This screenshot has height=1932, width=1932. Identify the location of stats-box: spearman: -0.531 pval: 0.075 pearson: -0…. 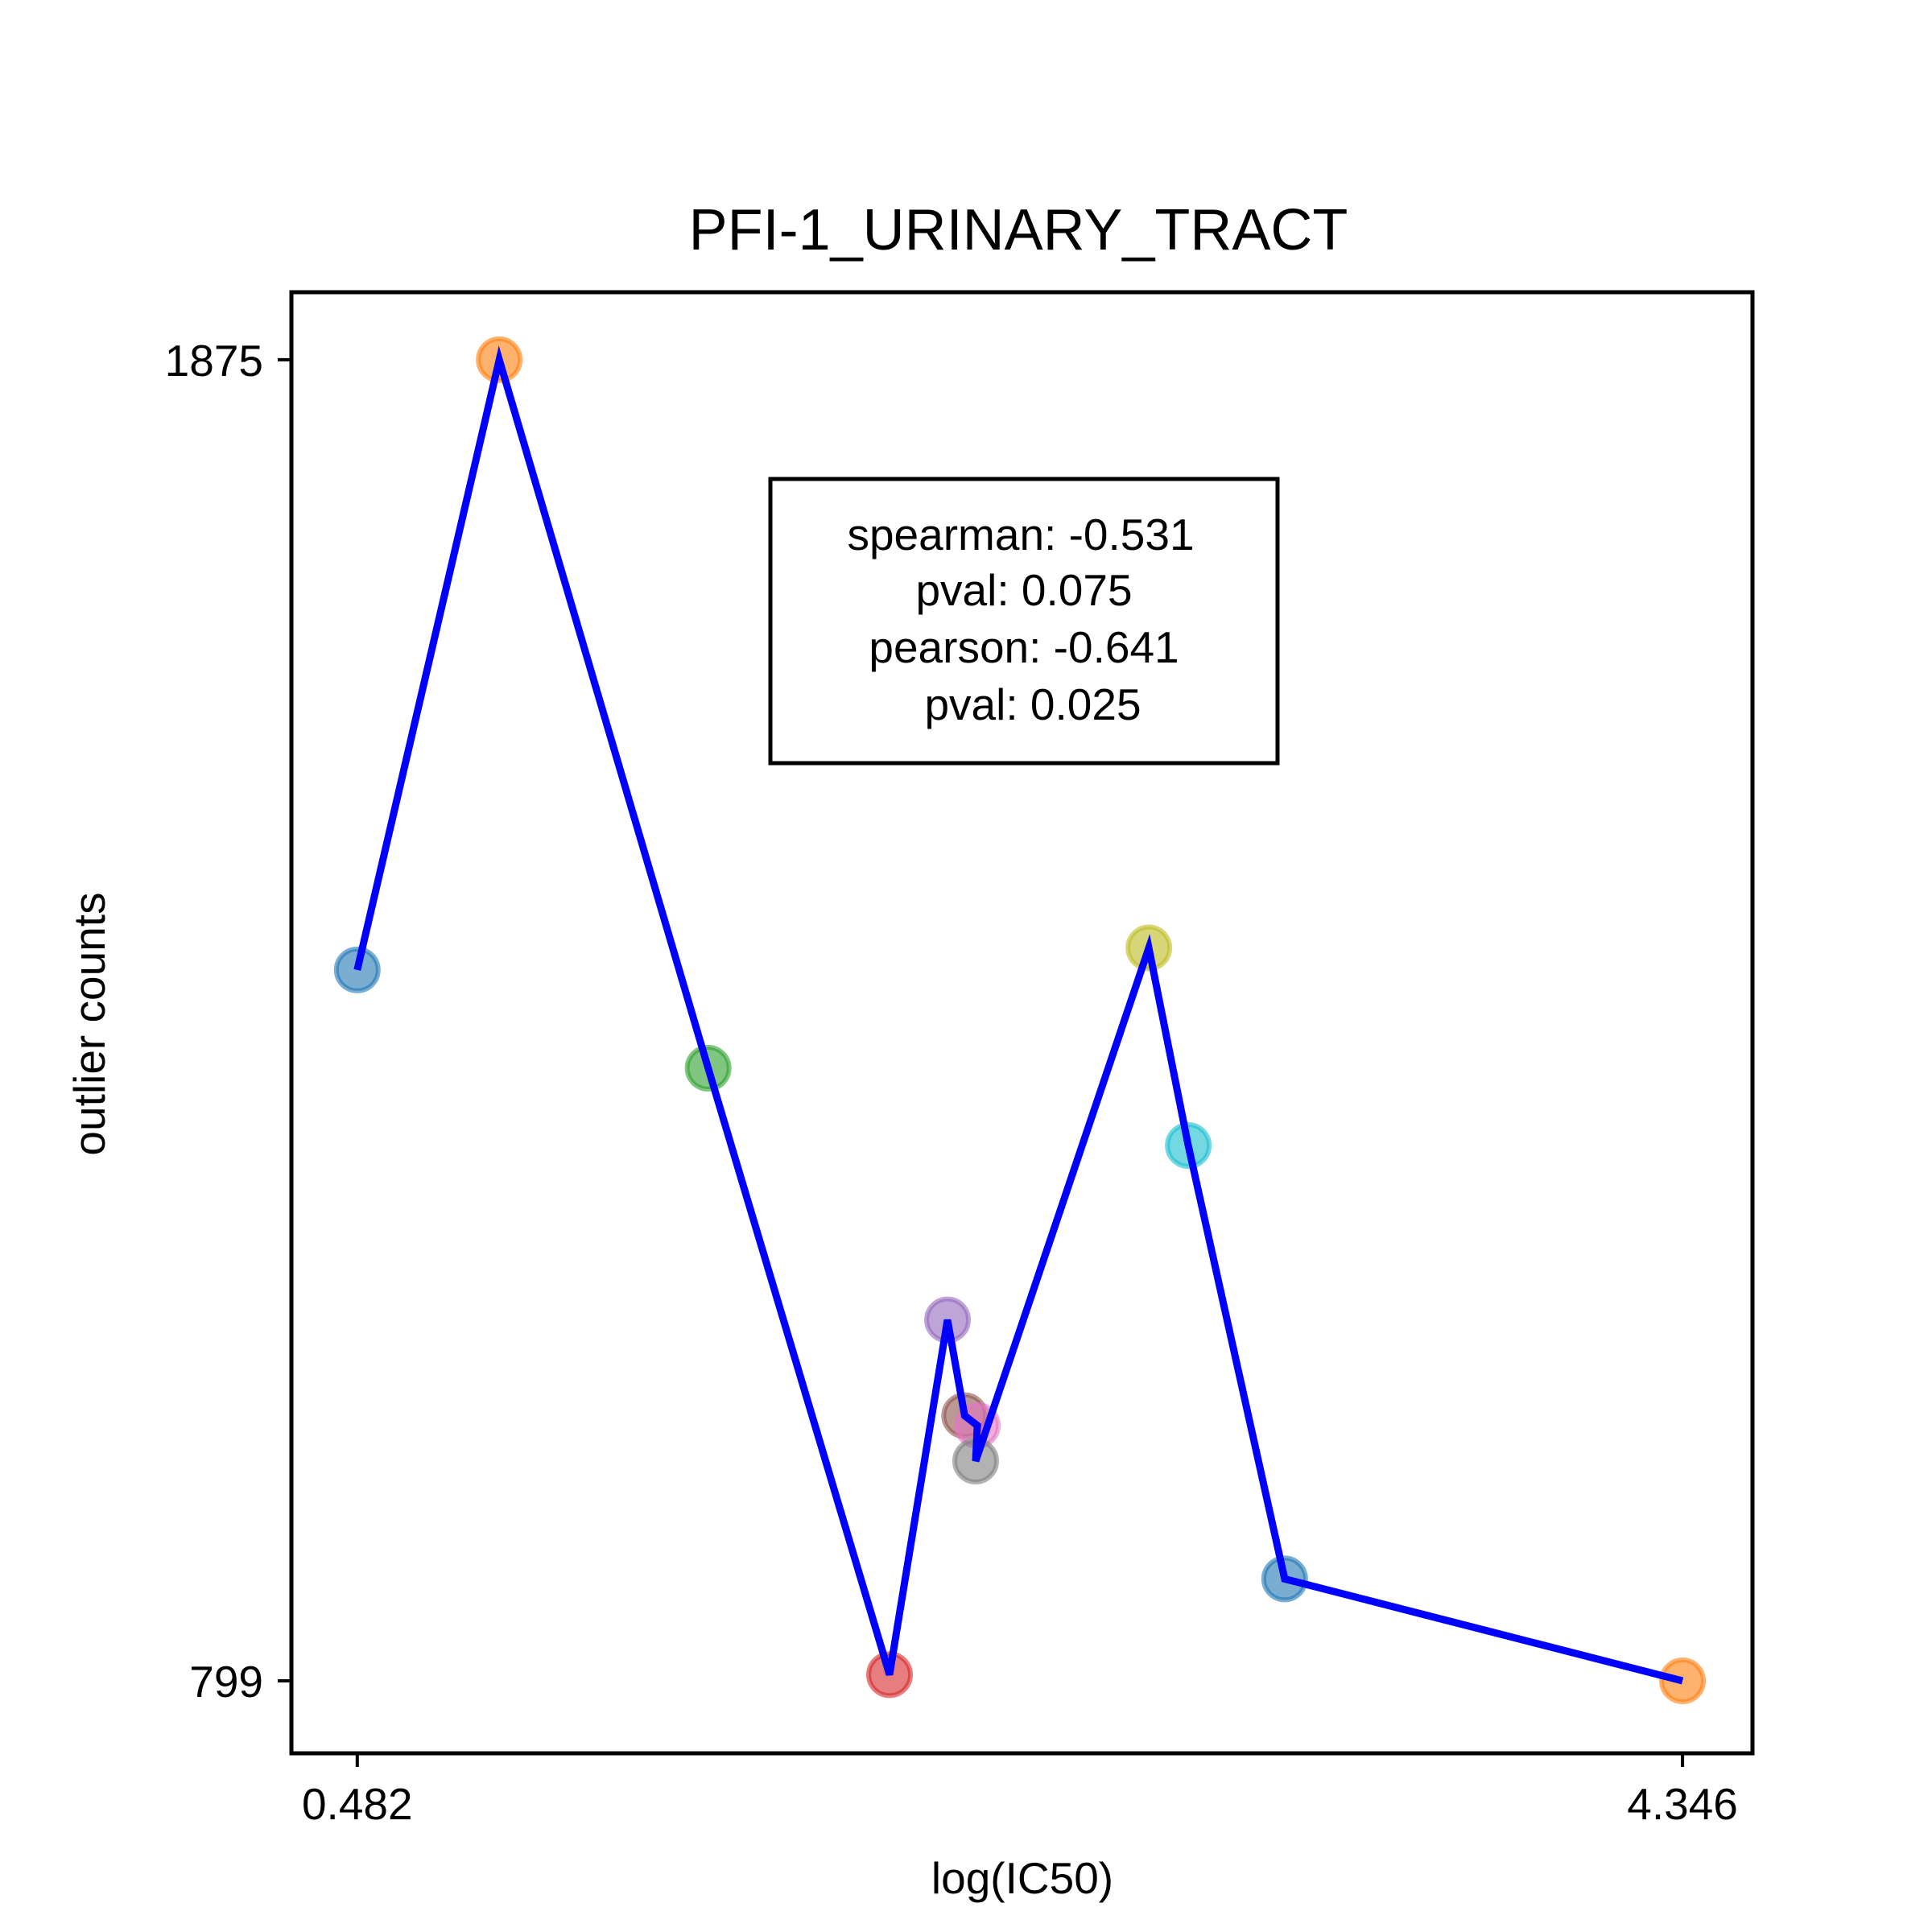
(1024, 621).